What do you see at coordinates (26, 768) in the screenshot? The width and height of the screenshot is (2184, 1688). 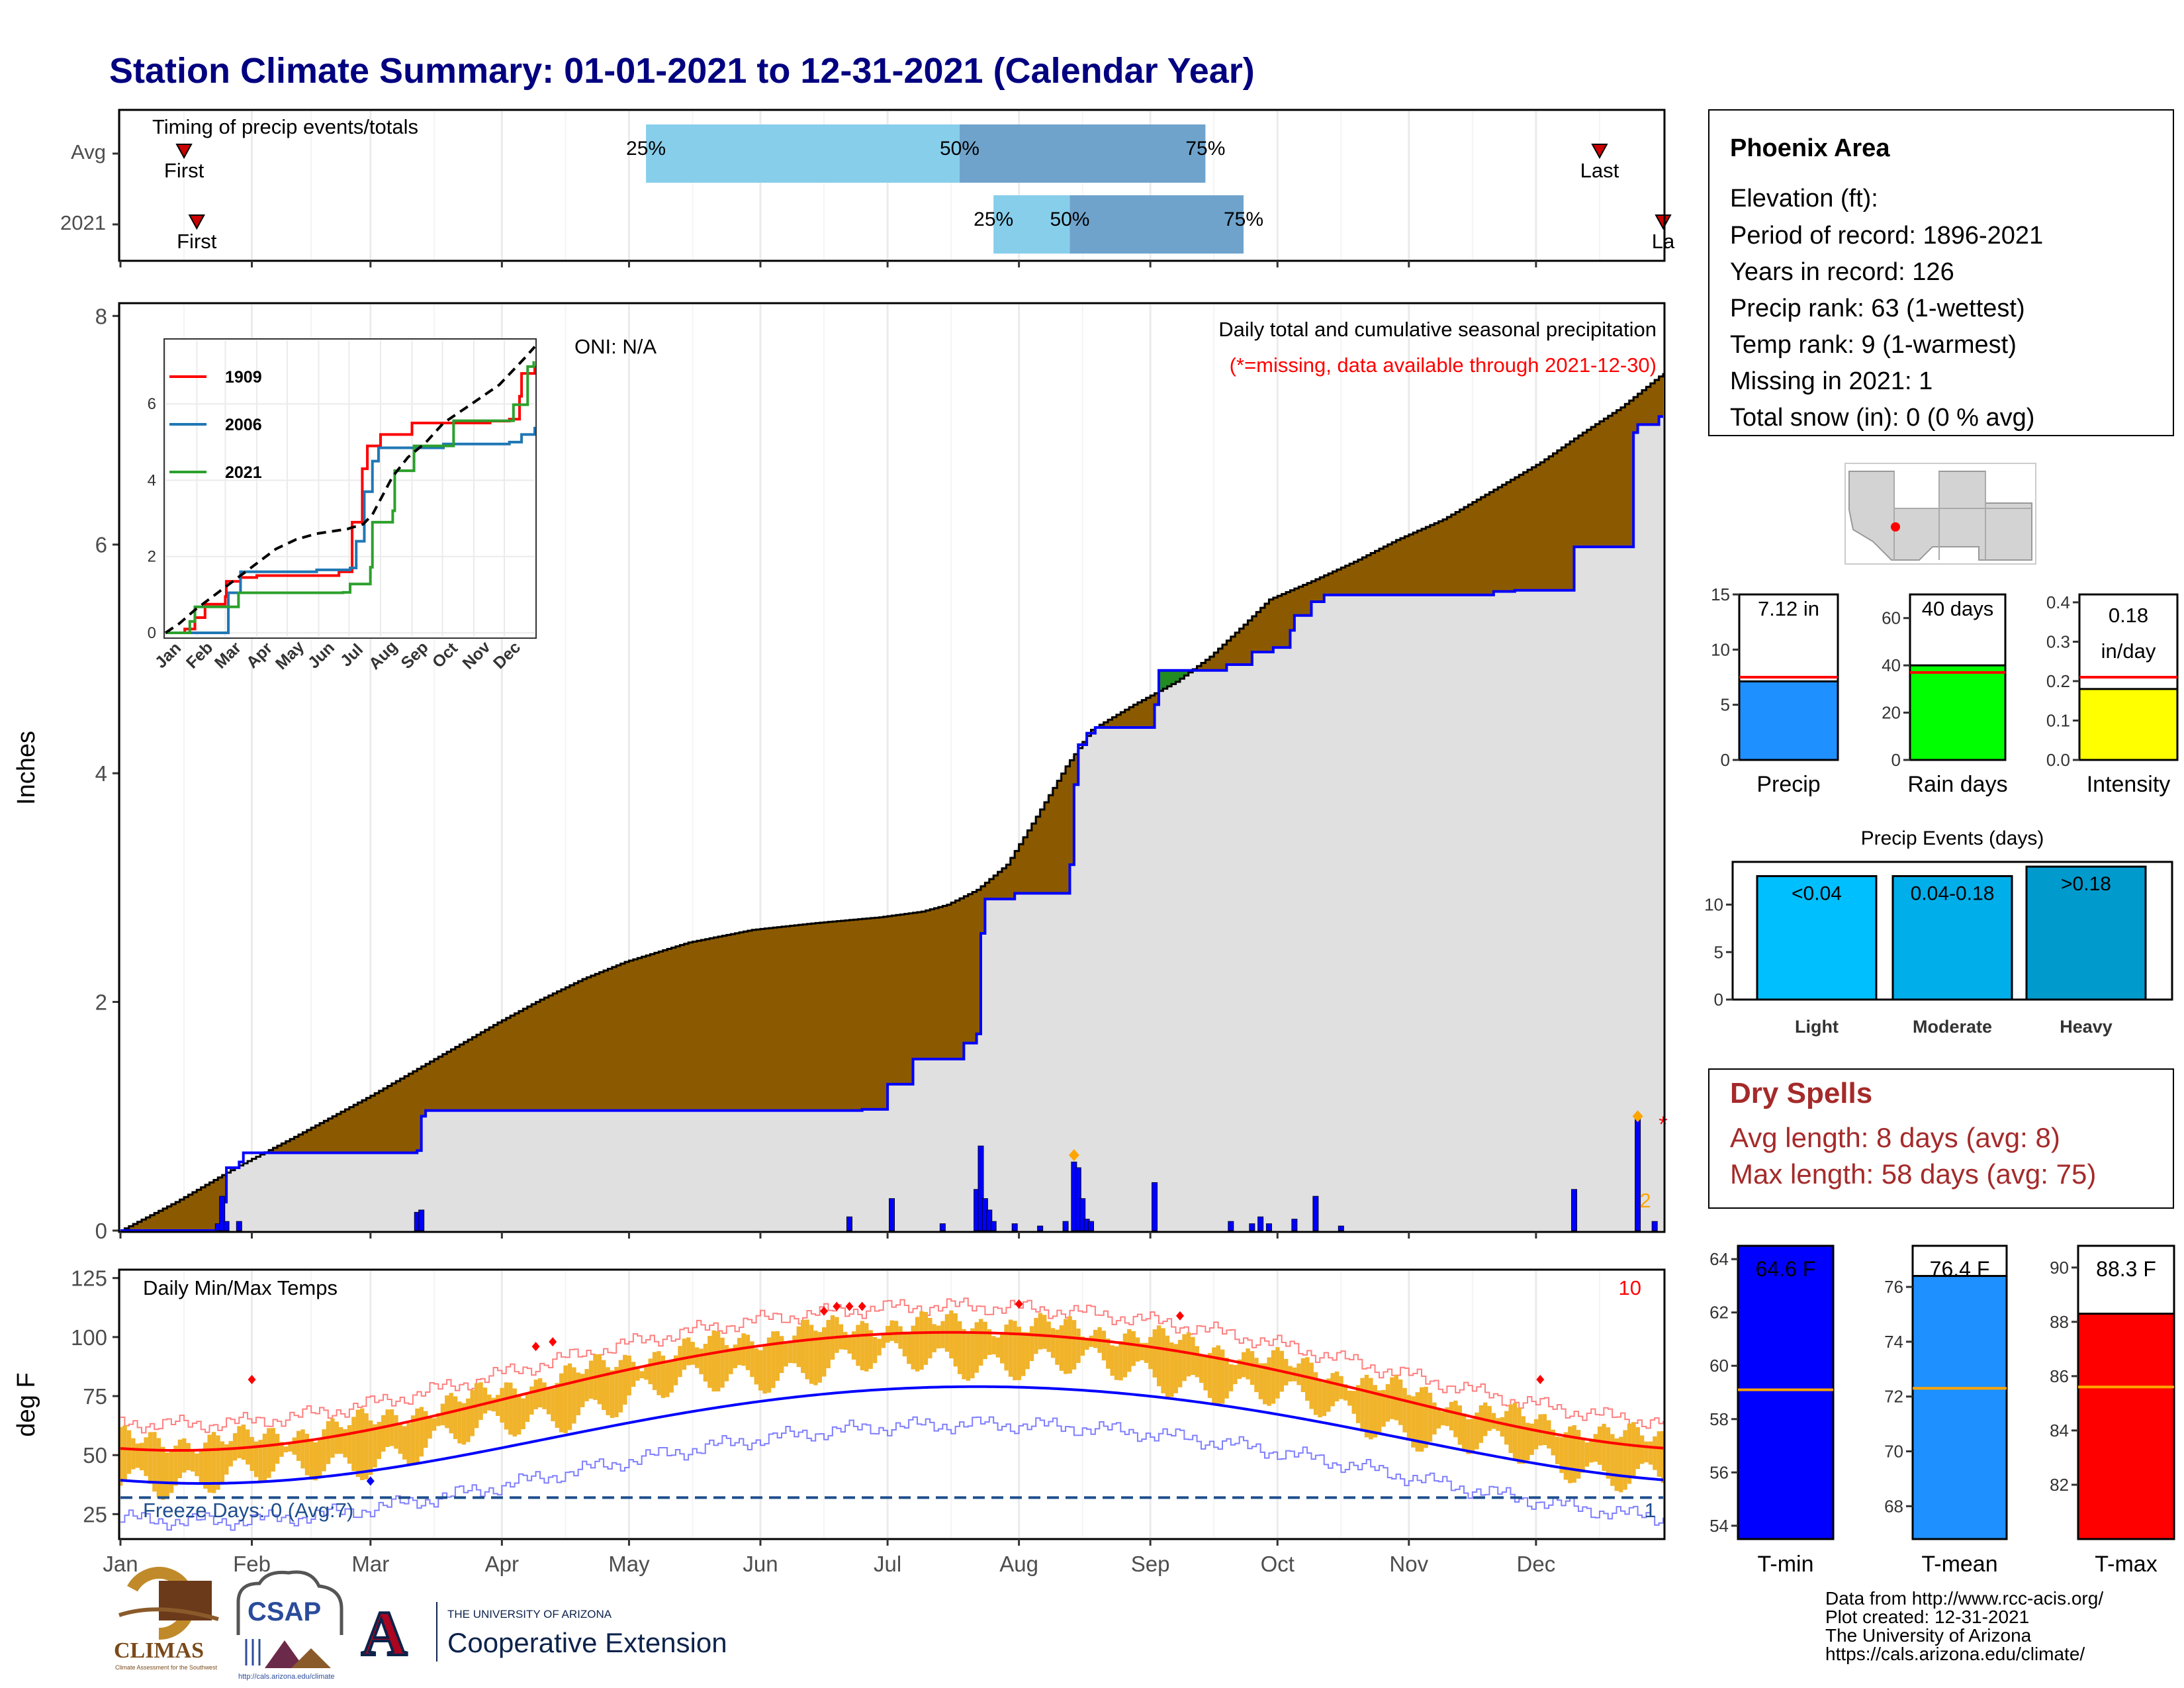 I see `precip-ylabel: Inches` at bounding box center [26, 768].